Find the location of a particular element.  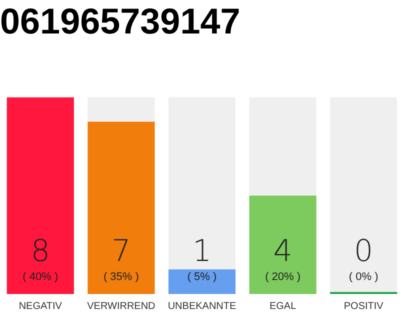

data-label: 8 is located at coordinates (40, 251).